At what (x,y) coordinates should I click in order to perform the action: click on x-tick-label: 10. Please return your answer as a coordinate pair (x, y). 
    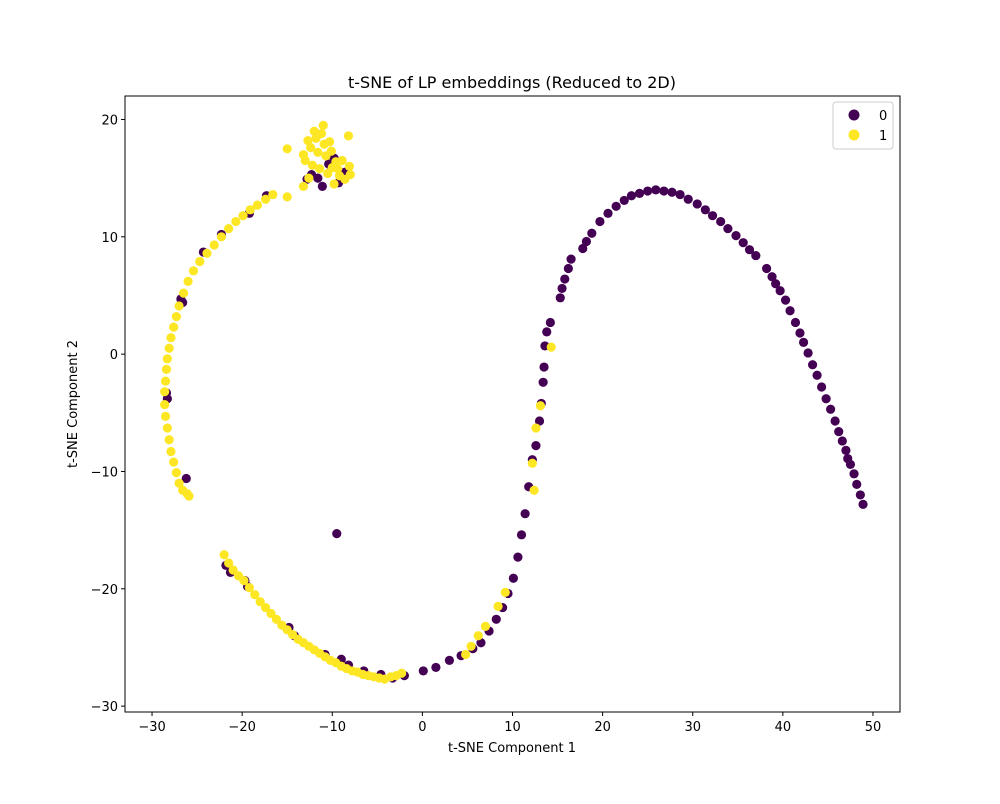
    Looking at the image, I should click on (512, 727).